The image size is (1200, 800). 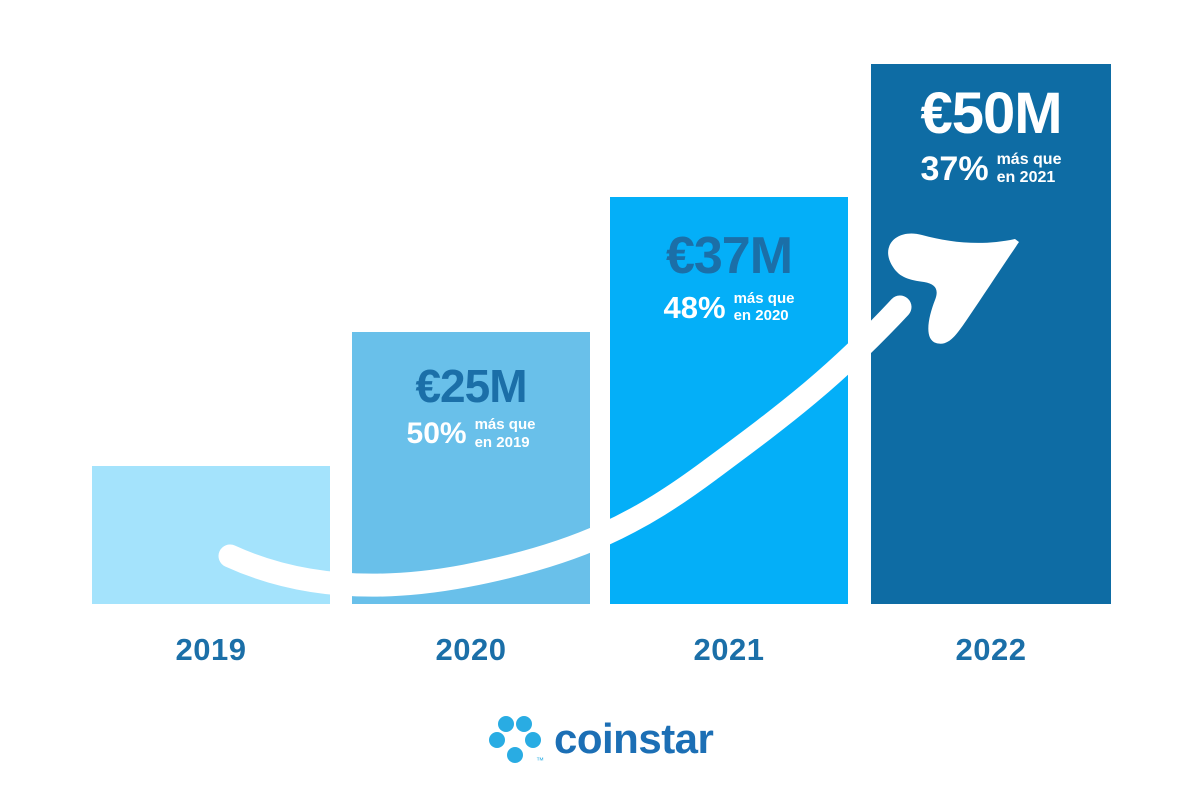 What do you see at coordinates (471, 649) in the screenshot?
I see `axis-label-2020: 2020` at bounding box center [471, 649].